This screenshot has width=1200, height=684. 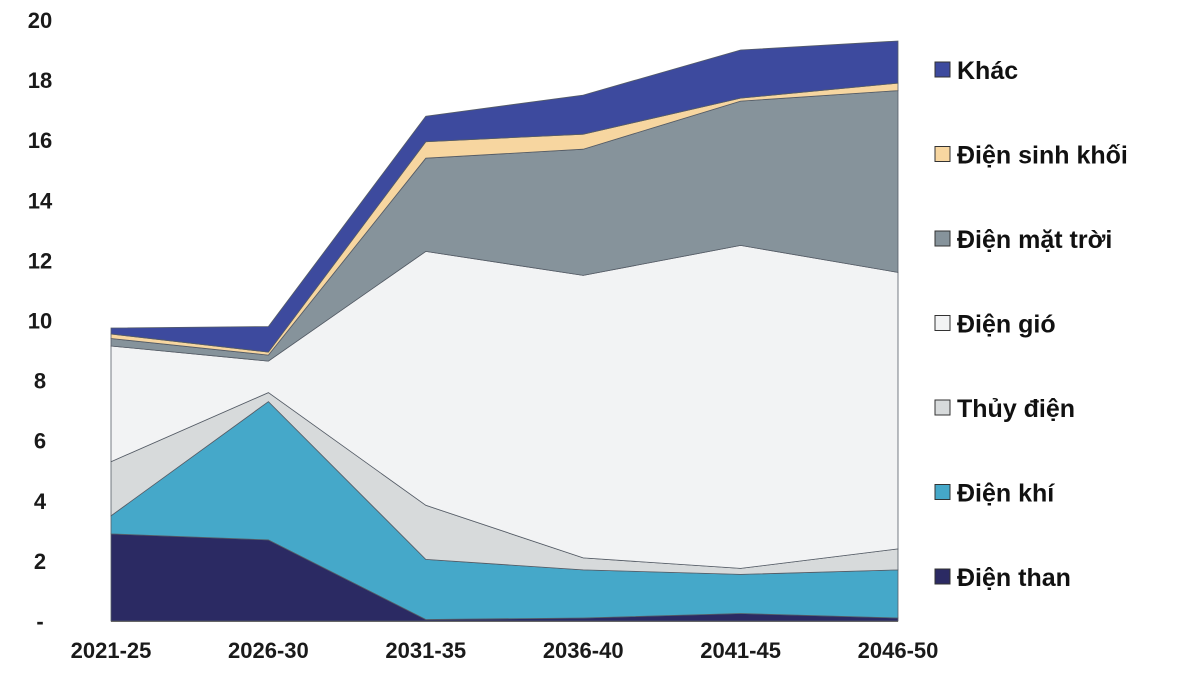 I want to click on y-tick-label: 20, so click(x=40, y=20).